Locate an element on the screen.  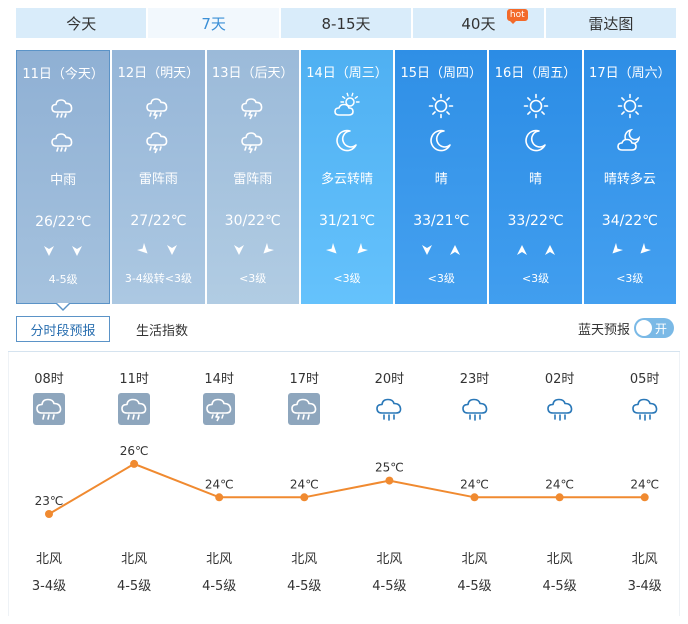
day-card: 14日（周三） 多云转晴 31/21℃ <3级 is located at coordinates (347, 177).